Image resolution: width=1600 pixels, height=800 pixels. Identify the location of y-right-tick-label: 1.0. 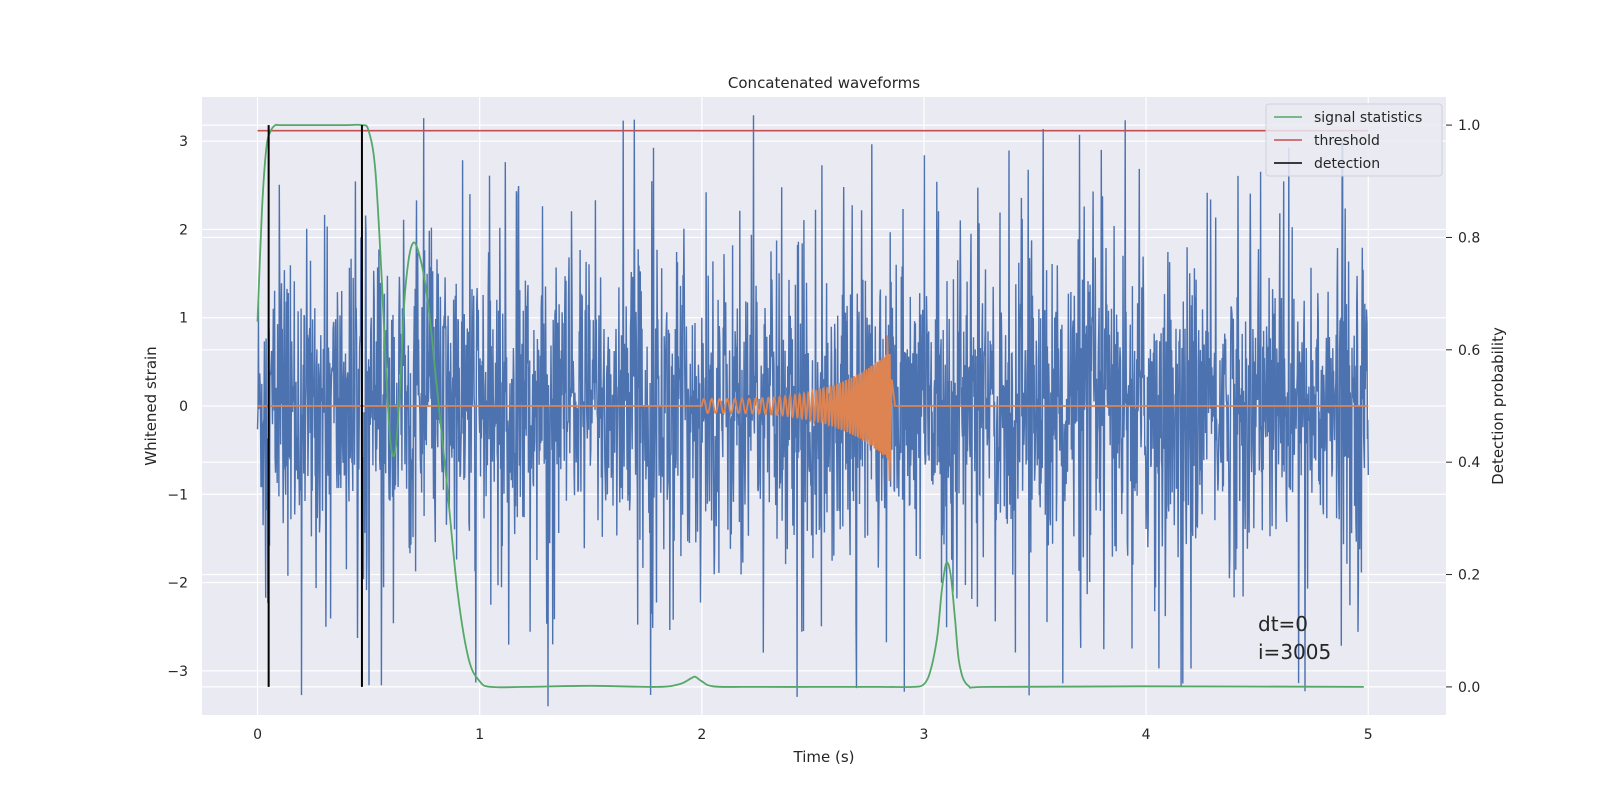
(1469, 126).